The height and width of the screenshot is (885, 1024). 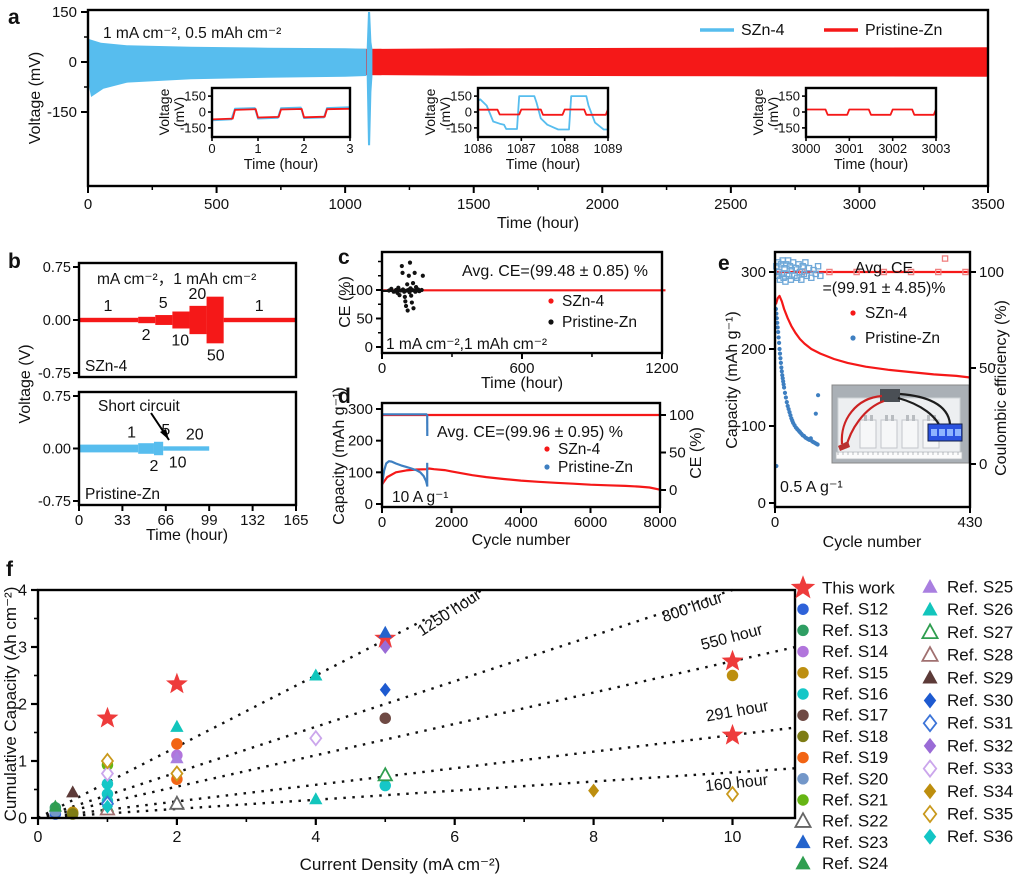 I want to click on legend-ref-label: Ref. S33, so click(x=980, y=768).